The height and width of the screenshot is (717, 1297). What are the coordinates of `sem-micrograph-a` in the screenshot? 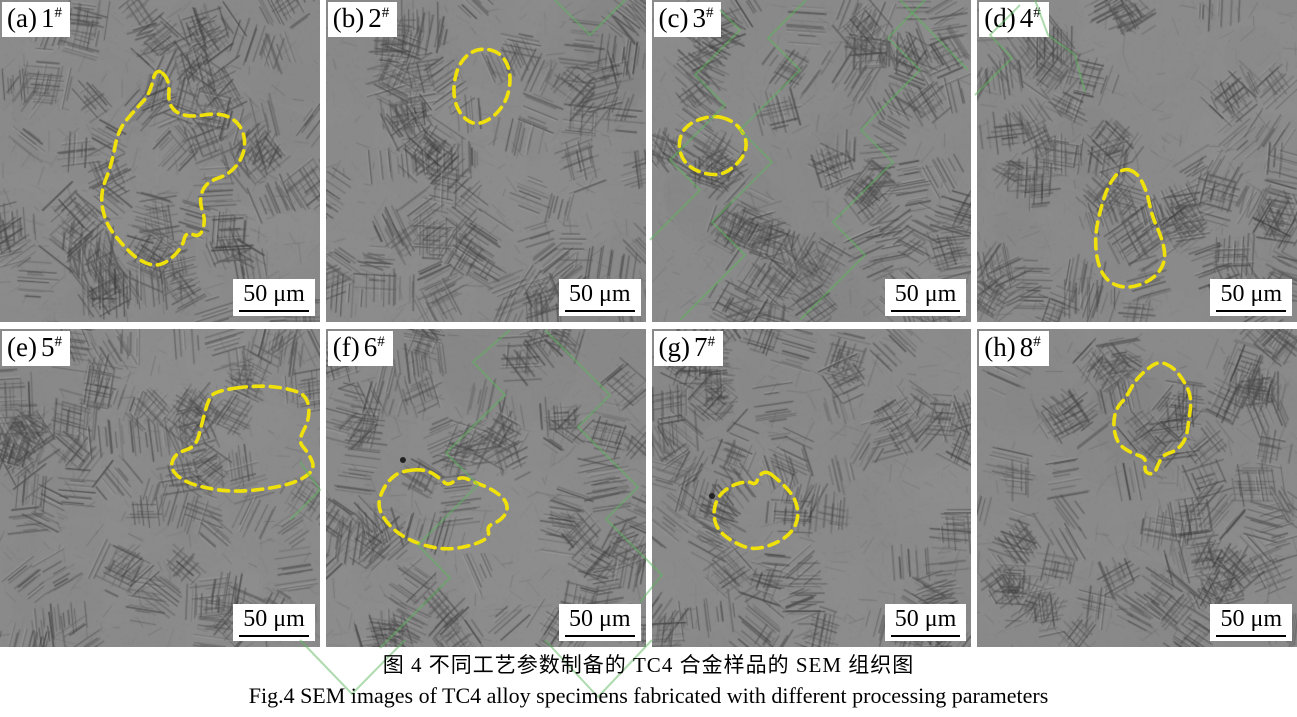 It's located at (160, 161).